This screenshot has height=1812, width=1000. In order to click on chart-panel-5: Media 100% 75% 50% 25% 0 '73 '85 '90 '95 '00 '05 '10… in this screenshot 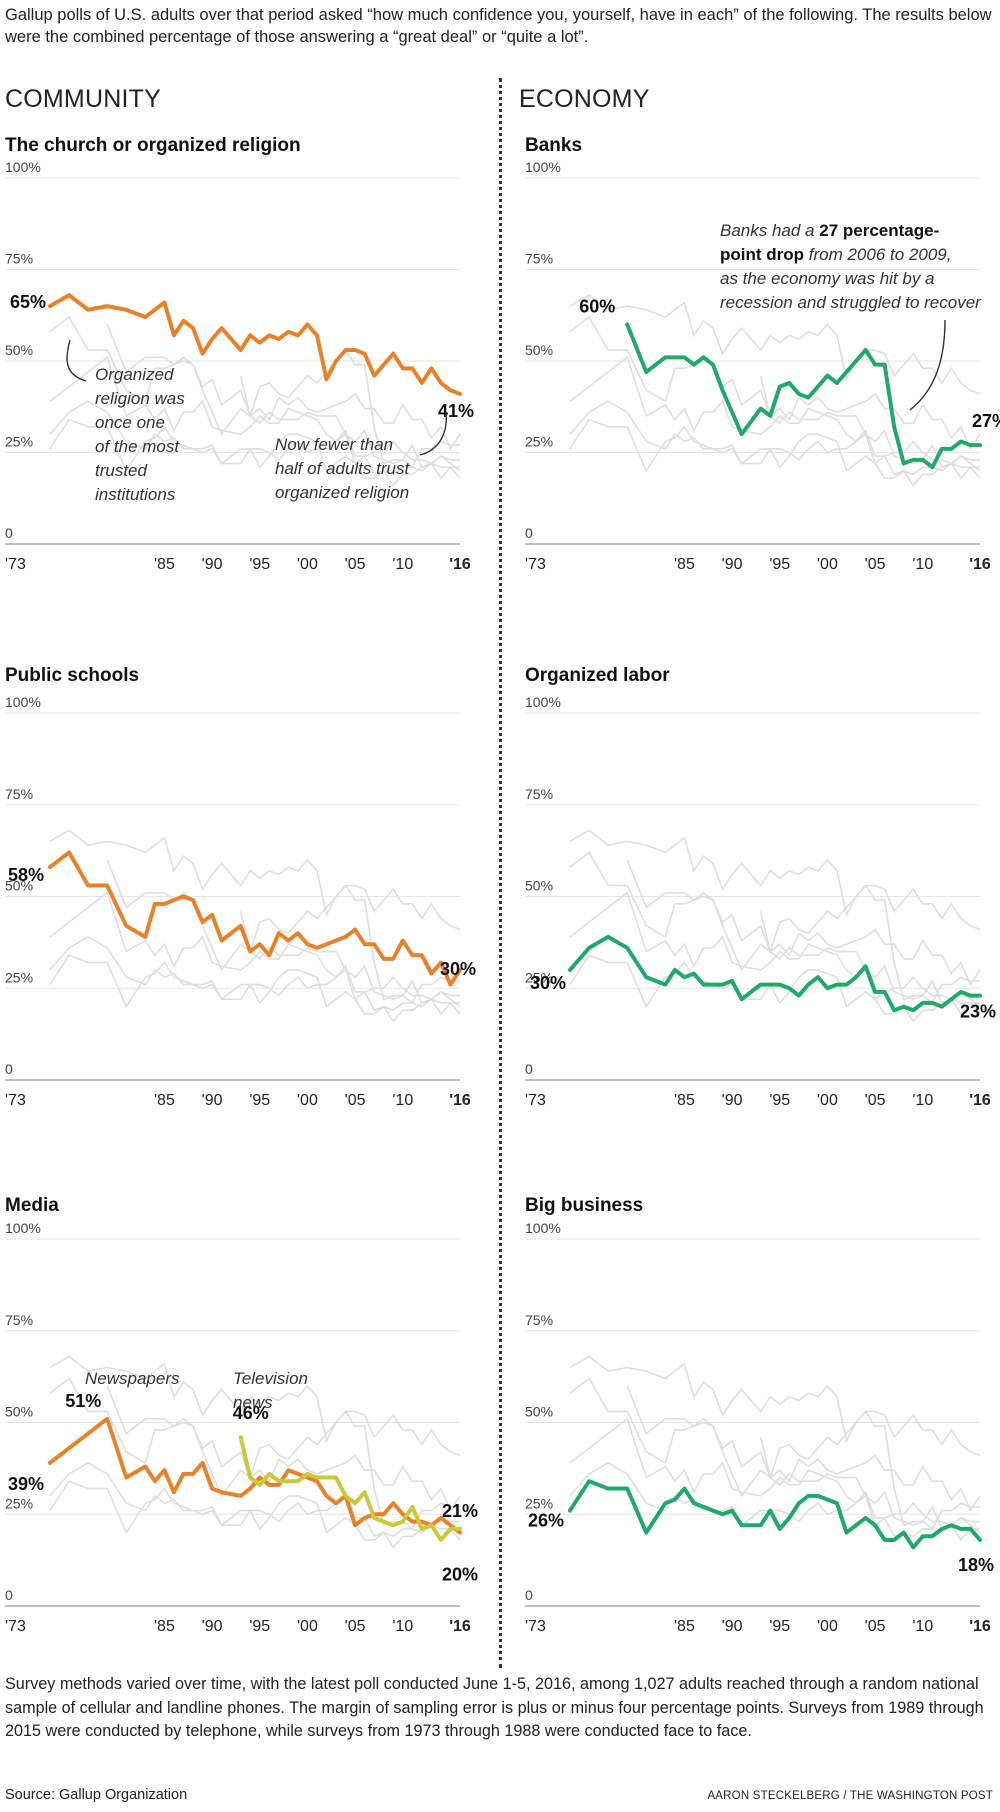, I will do `click(241, 1415)`.